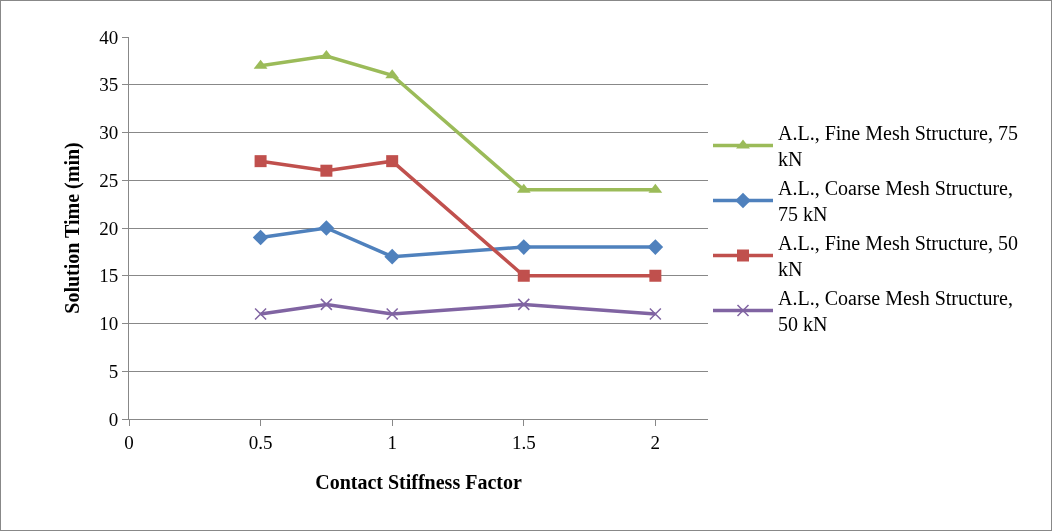 This screenshot has width=1052, height=531. Describe the element at coordinates (418, 482) in the screenshot. I see `x-axis-title: Contact Stiffness Factor` at that location.